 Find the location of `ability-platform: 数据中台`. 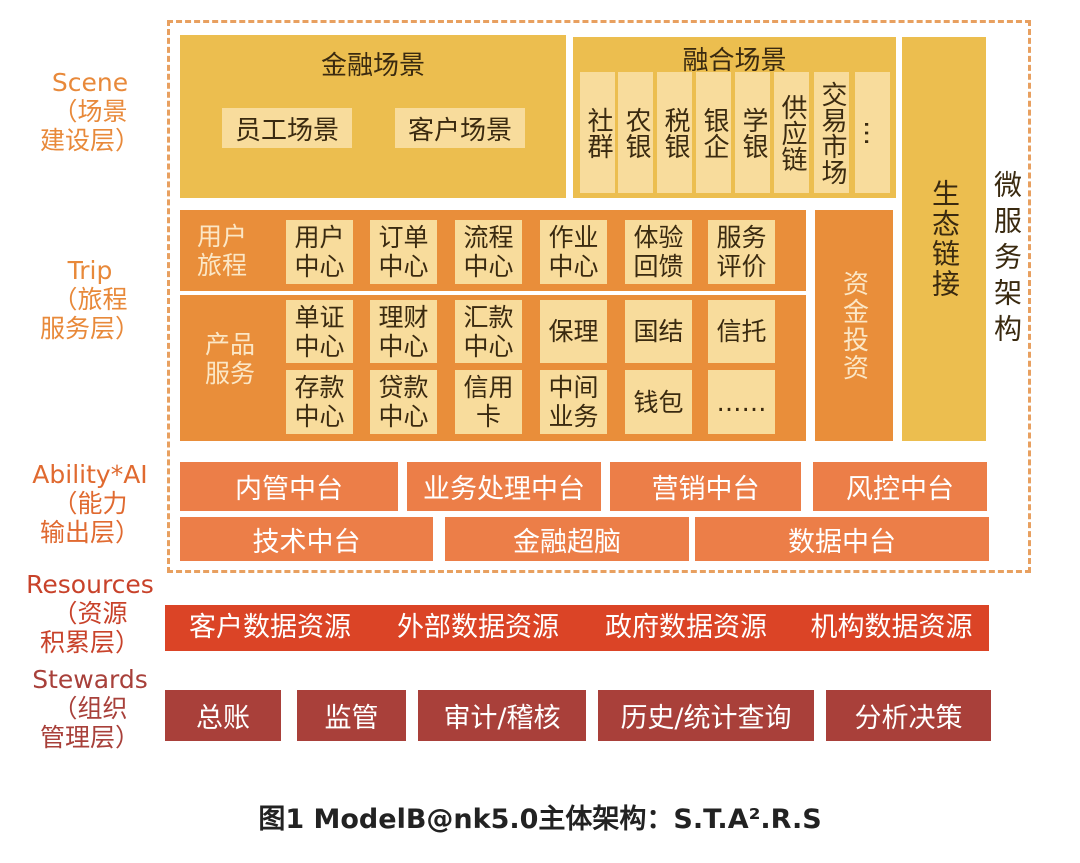

ability-platform: 数据中台 is located at coordinates (842, 539).